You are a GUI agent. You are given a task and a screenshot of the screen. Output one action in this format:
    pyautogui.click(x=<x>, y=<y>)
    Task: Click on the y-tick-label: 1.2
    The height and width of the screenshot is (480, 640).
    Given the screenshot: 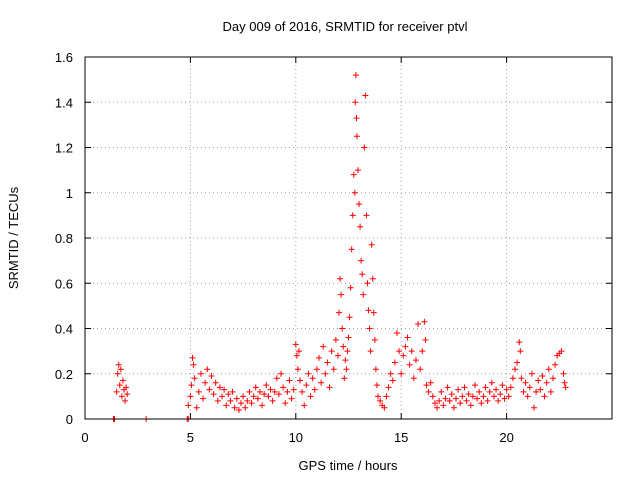 What is the action you would take?
    pyautogui.click(x=64, y=148)
    